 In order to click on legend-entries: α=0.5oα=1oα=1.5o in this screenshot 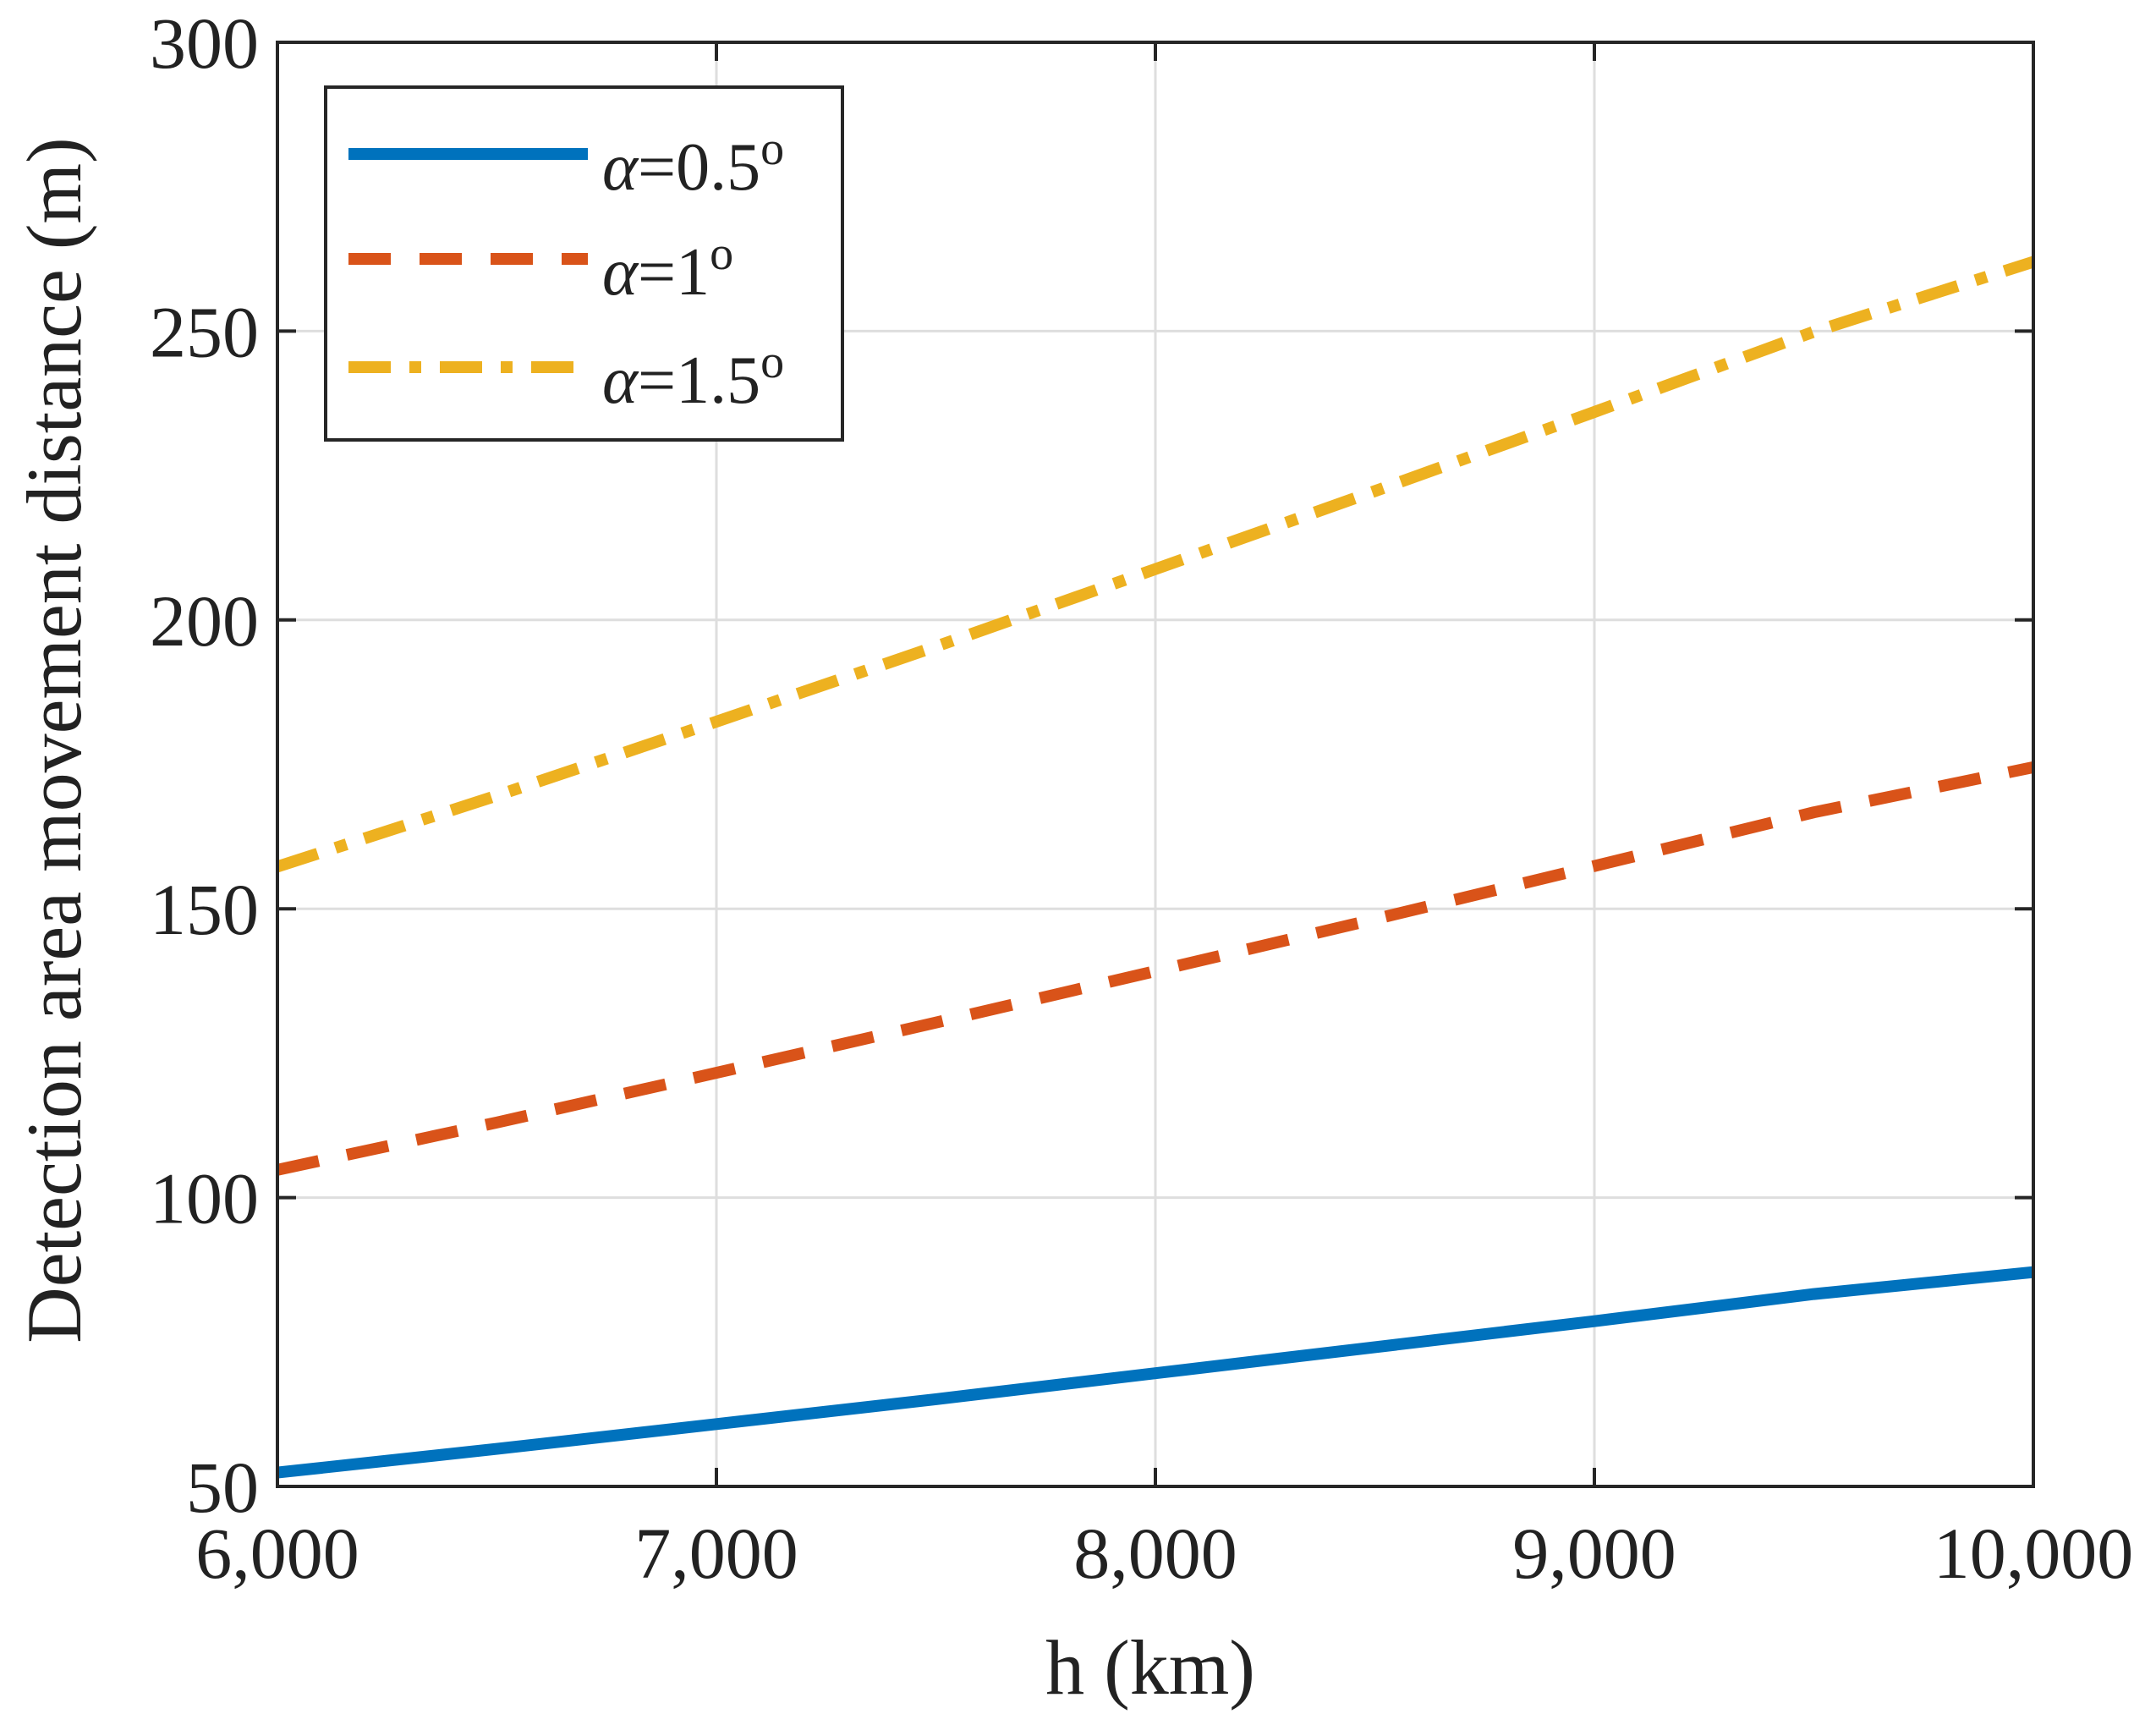, I will do `click(566, 270)`.